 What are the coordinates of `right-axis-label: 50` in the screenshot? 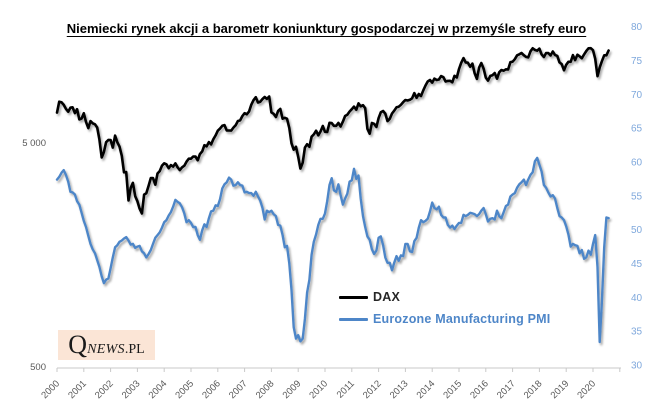 It's located at (637, 230).